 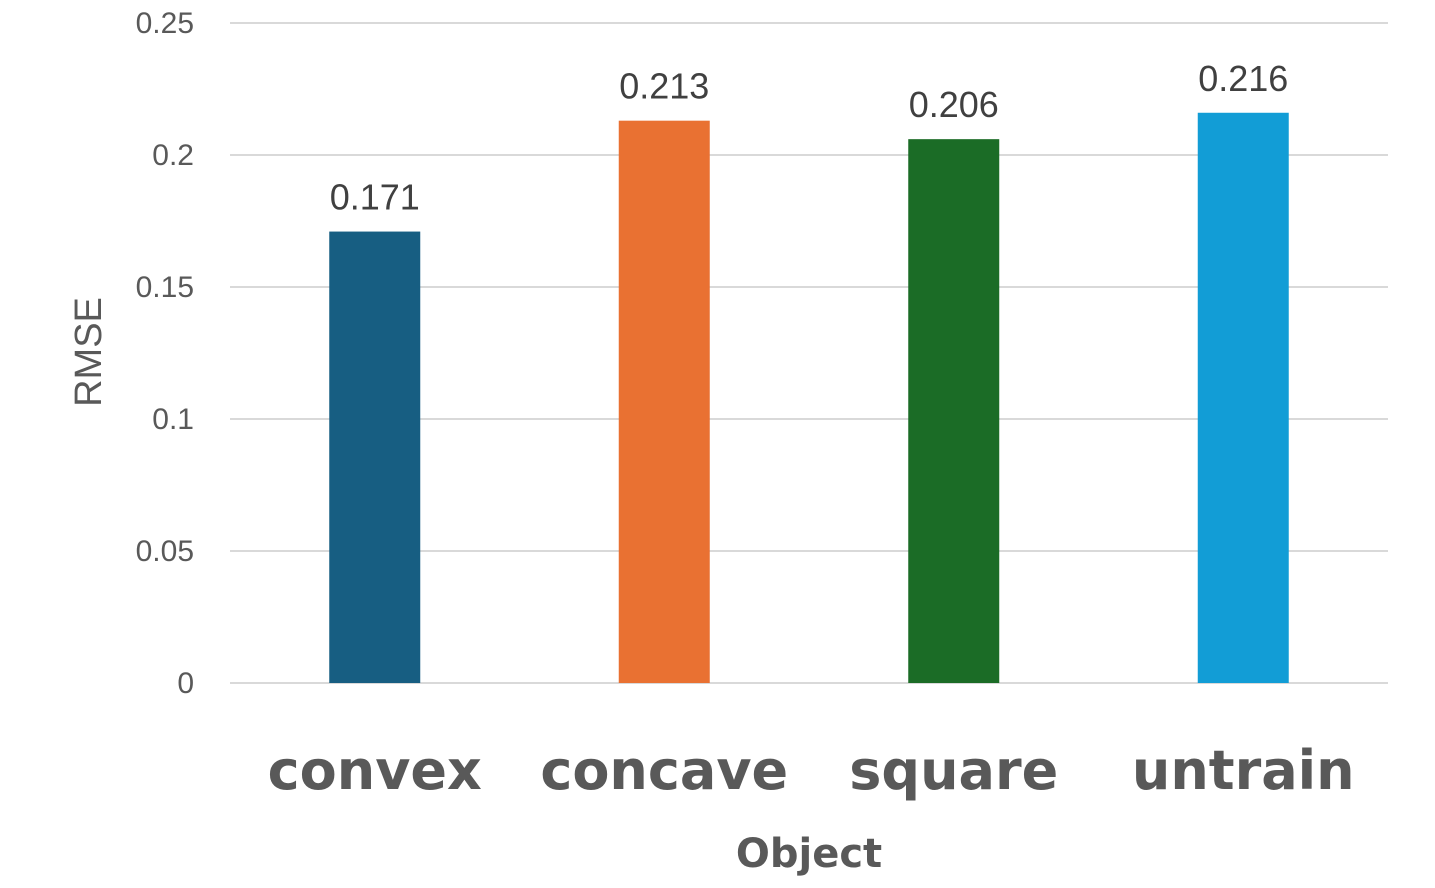 I want to click on category-label: convex, so click(x=375, y=770).